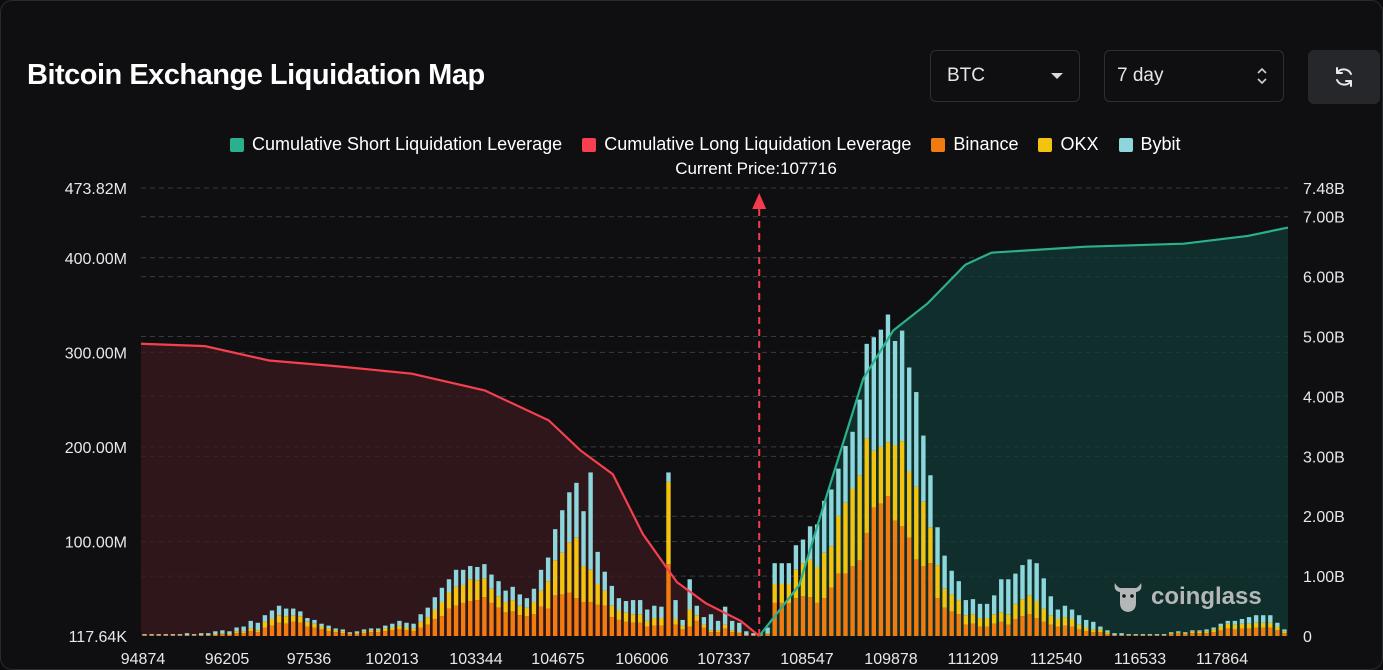 Image resolution: width=1383 pixels, height=670 pixels. I want to click on refresh-icon, so click(1344, 77).